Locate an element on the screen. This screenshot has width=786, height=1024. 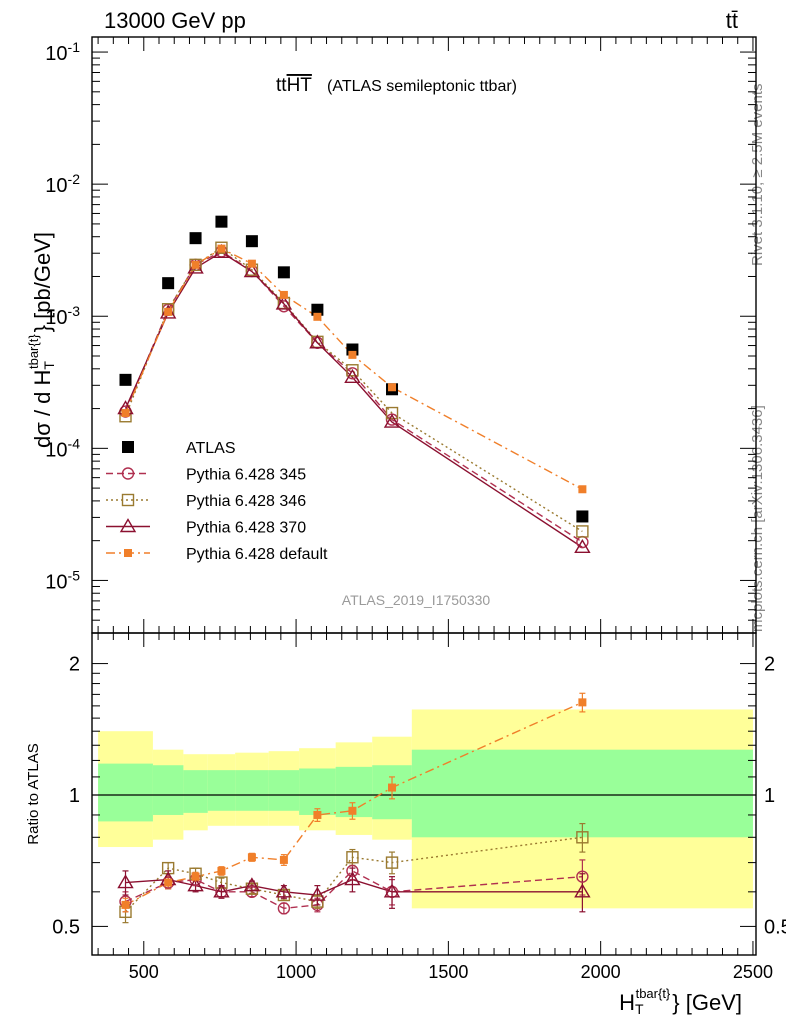
legend-label-p370: Pythia 6.428 370 is located at coordinates (246, 528).